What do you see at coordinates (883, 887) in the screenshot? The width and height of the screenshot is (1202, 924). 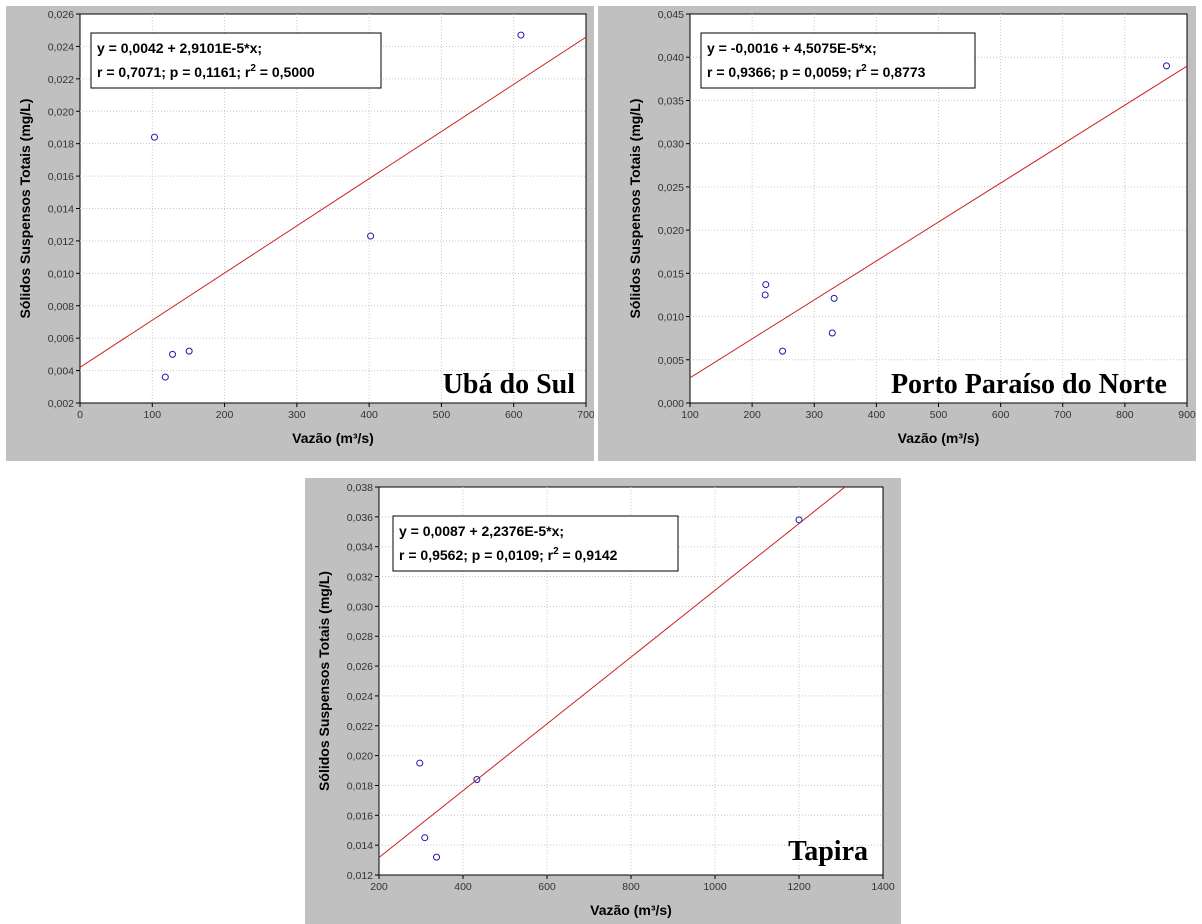 I see `x-tick-label: 1400` at bounding box center [883, 887].